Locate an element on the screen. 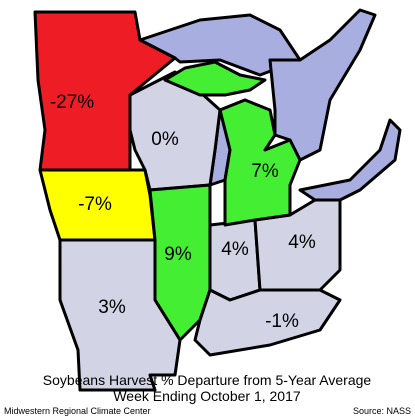 The height and width of the screenshot is (420, 415). region-label: 3% is located at coordinates (112, 307).